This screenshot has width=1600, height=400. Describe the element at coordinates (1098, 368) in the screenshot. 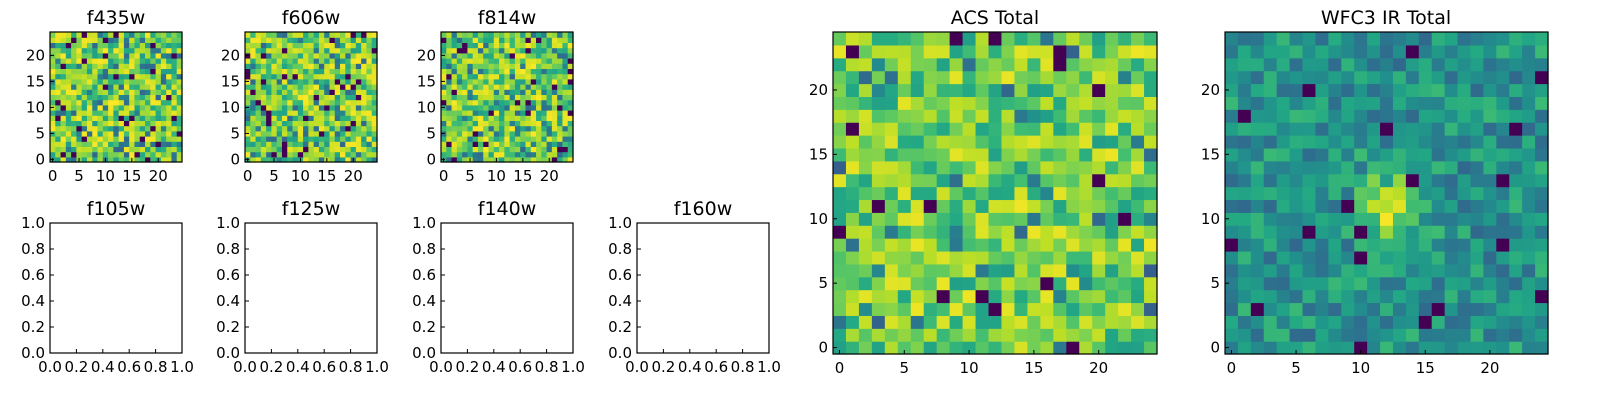

I see `x-tick-label: 20` at that location.